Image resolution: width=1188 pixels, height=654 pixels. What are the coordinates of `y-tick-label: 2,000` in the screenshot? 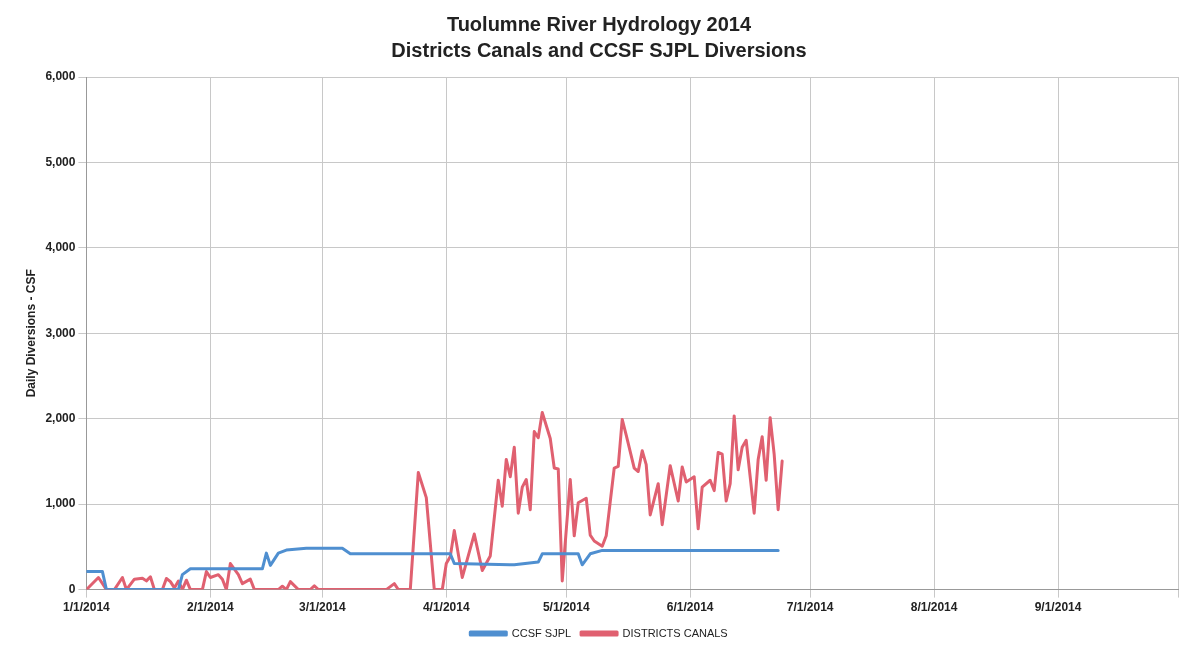 It's located at (60, 418).